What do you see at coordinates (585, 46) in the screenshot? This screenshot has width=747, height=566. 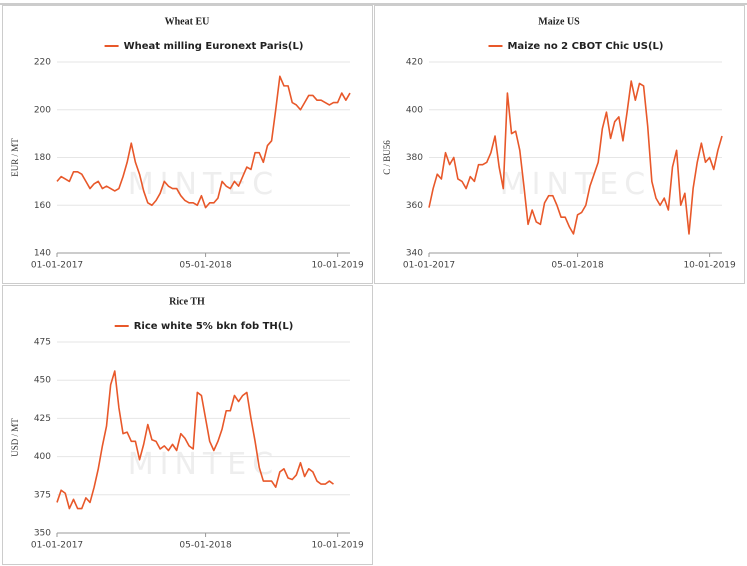 I see `legend-label: Maize no 2 CBOT Chic US(L)` at bounding box center [585, 46].